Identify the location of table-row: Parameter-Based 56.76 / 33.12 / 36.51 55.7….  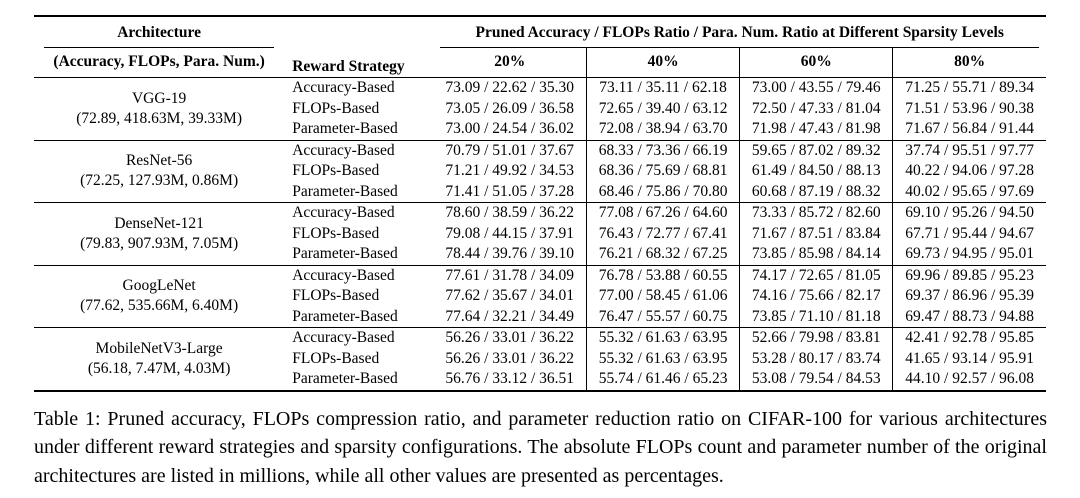
(540, 380).